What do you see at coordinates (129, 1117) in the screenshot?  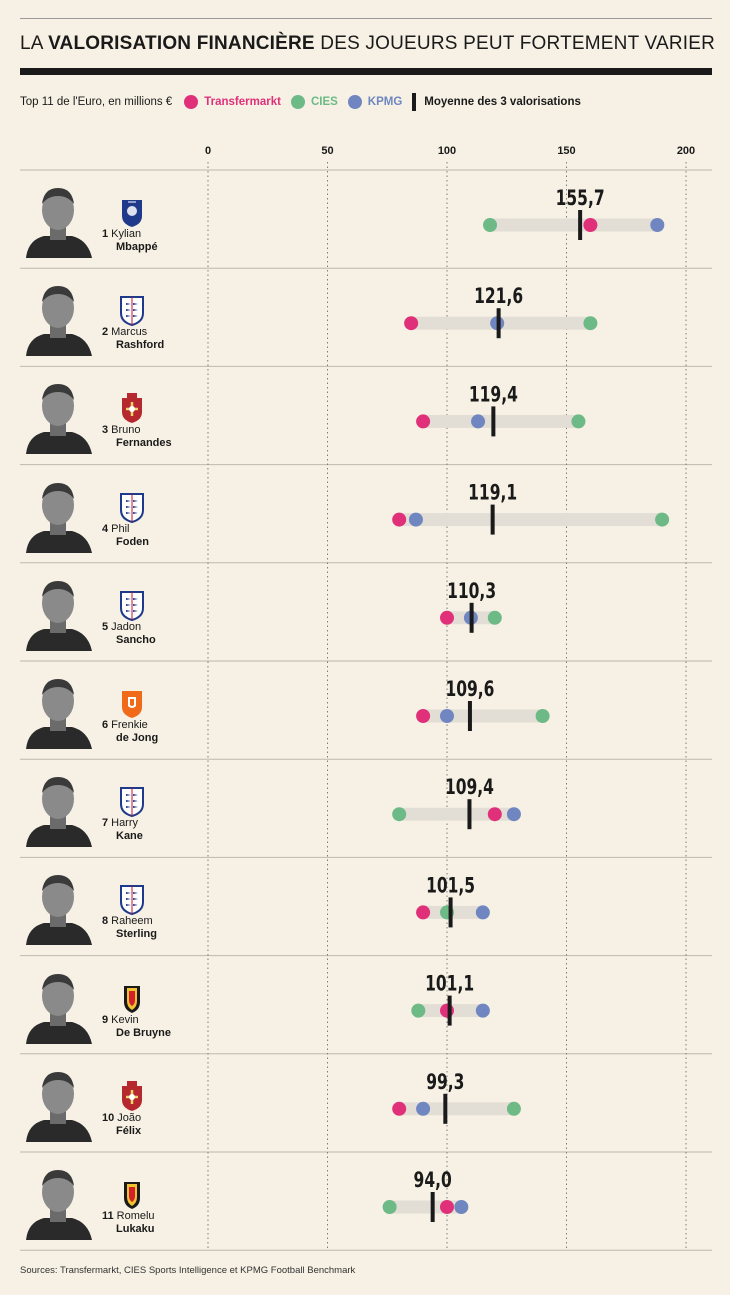 I see `player-first-name: João` at bounding box center [129, 1117].